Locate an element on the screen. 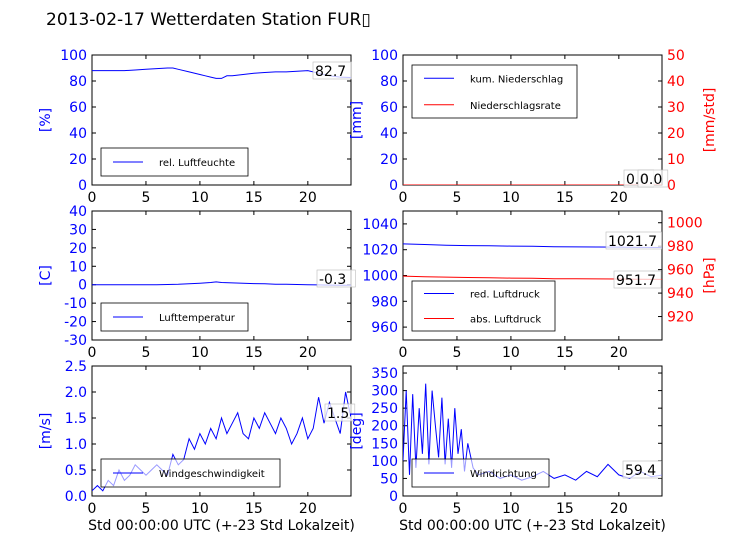  y-tick-label: 1000 is located at coordinates (380, 277).